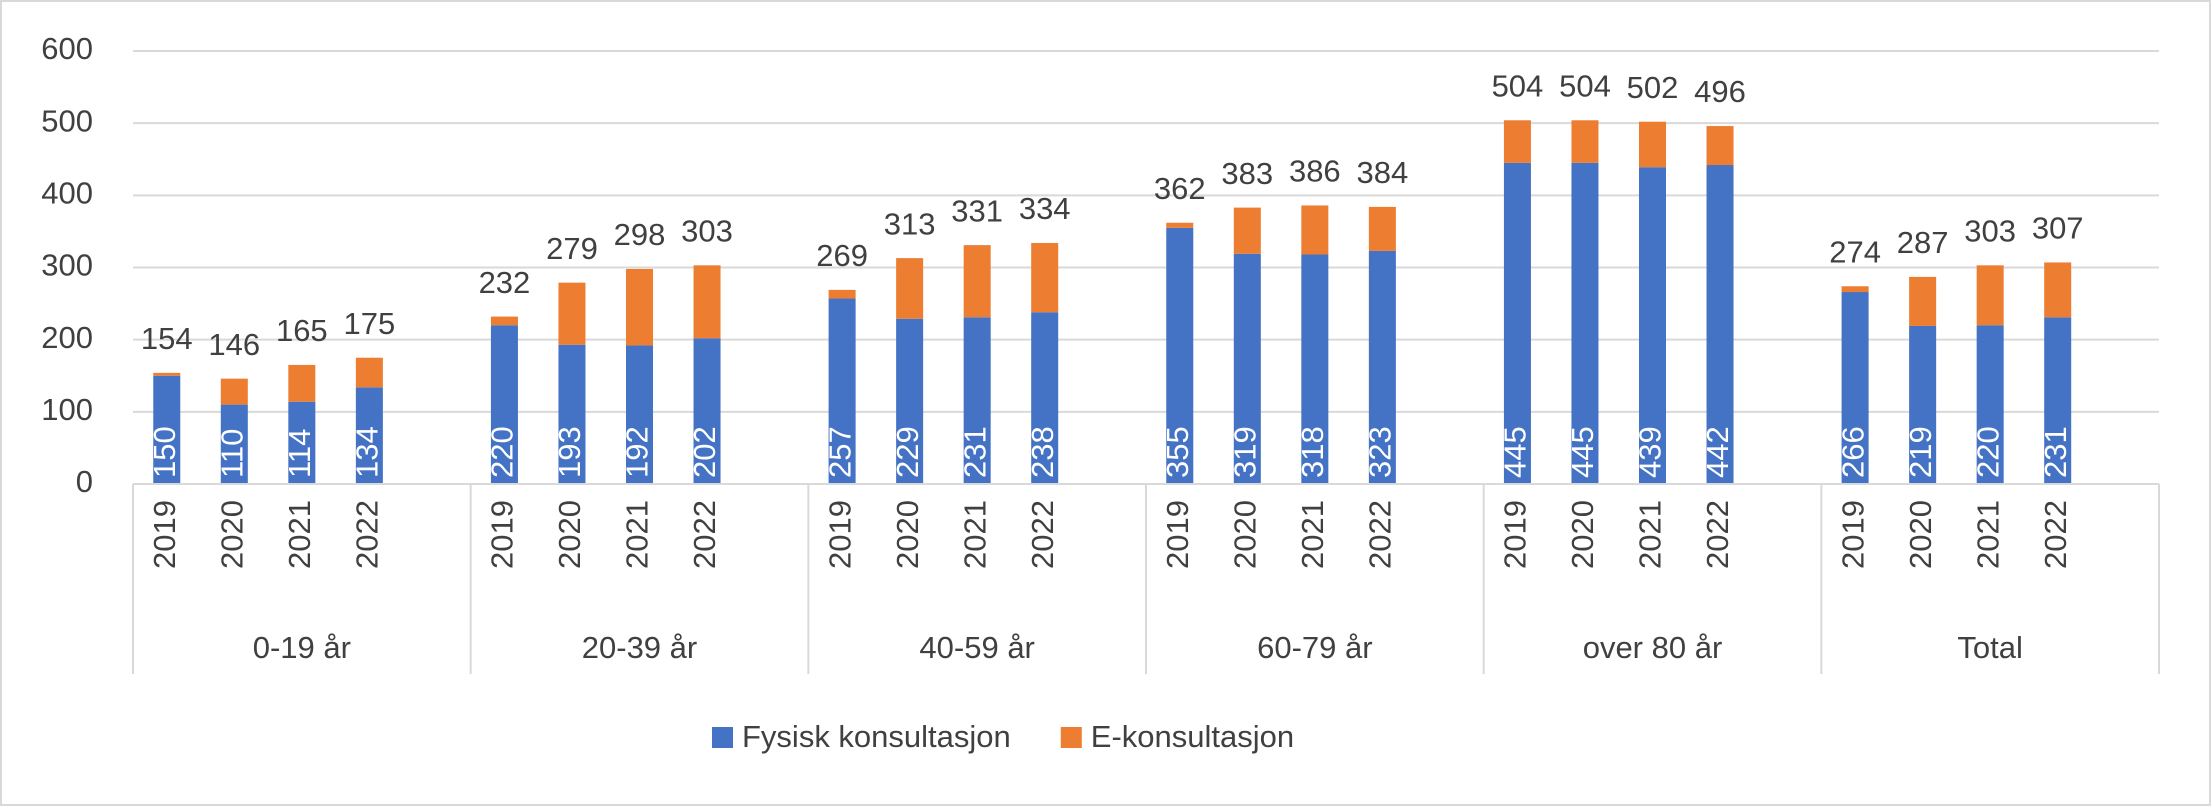  Describe the element at coordinates (1989, 647) in the screenshot. I see `group-label: Total` at that location.